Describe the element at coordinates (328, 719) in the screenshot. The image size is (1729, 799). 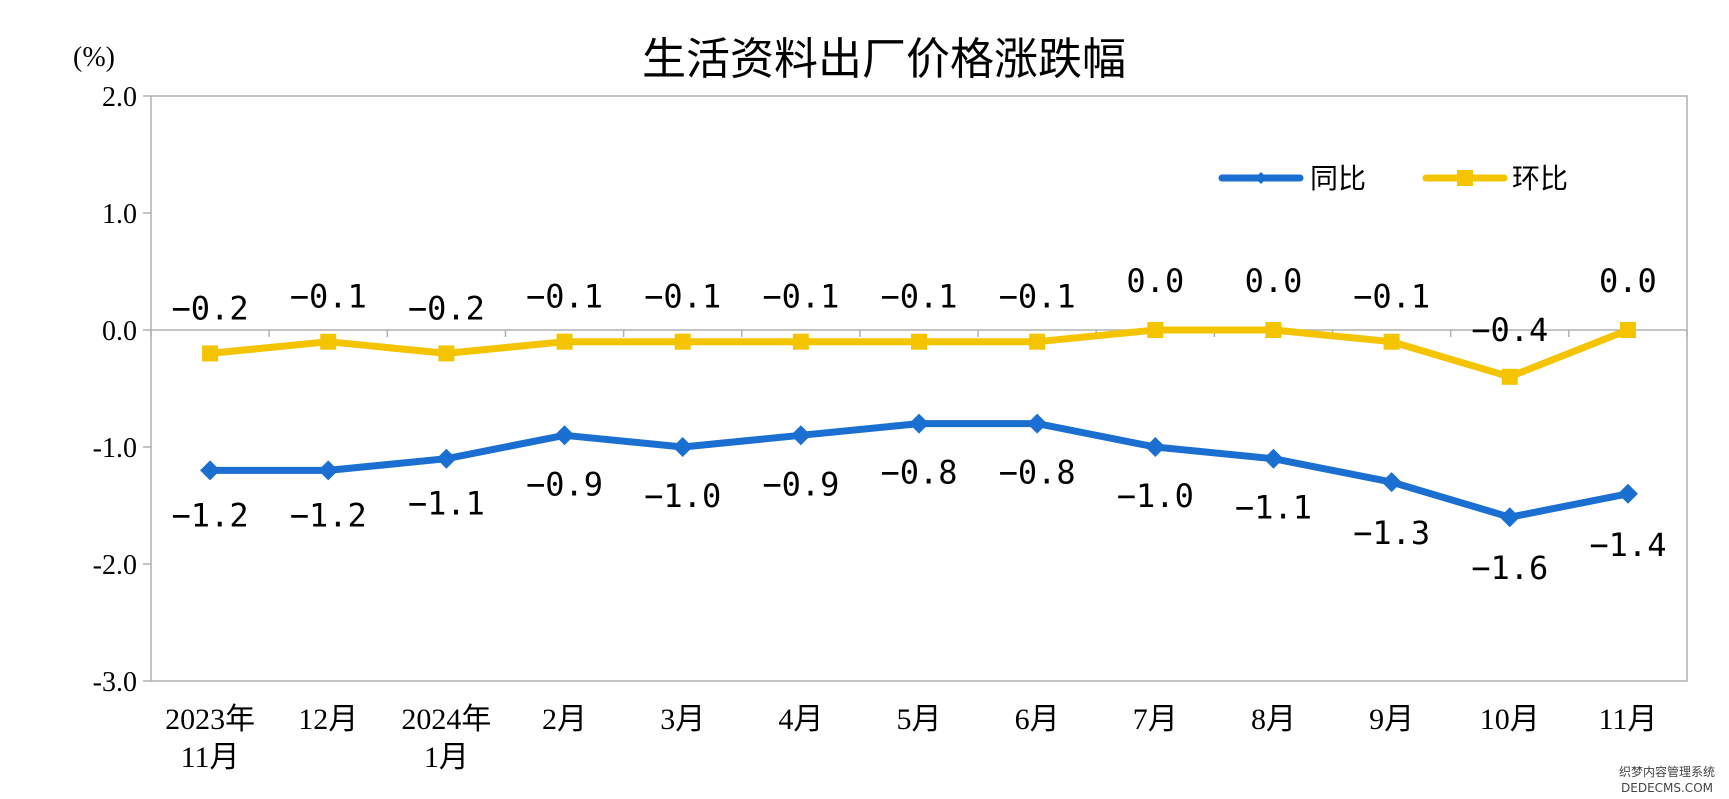
I see `x-tick-label: 12月` at that location.